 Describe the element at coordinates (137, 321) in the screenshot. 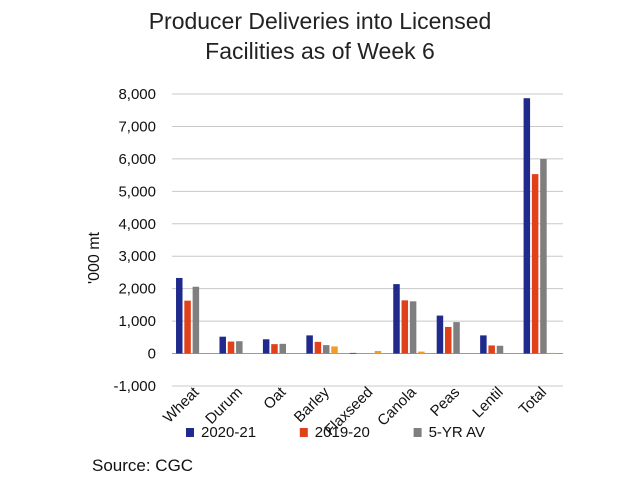

I see `y-tick-label: 1,000` at that location.